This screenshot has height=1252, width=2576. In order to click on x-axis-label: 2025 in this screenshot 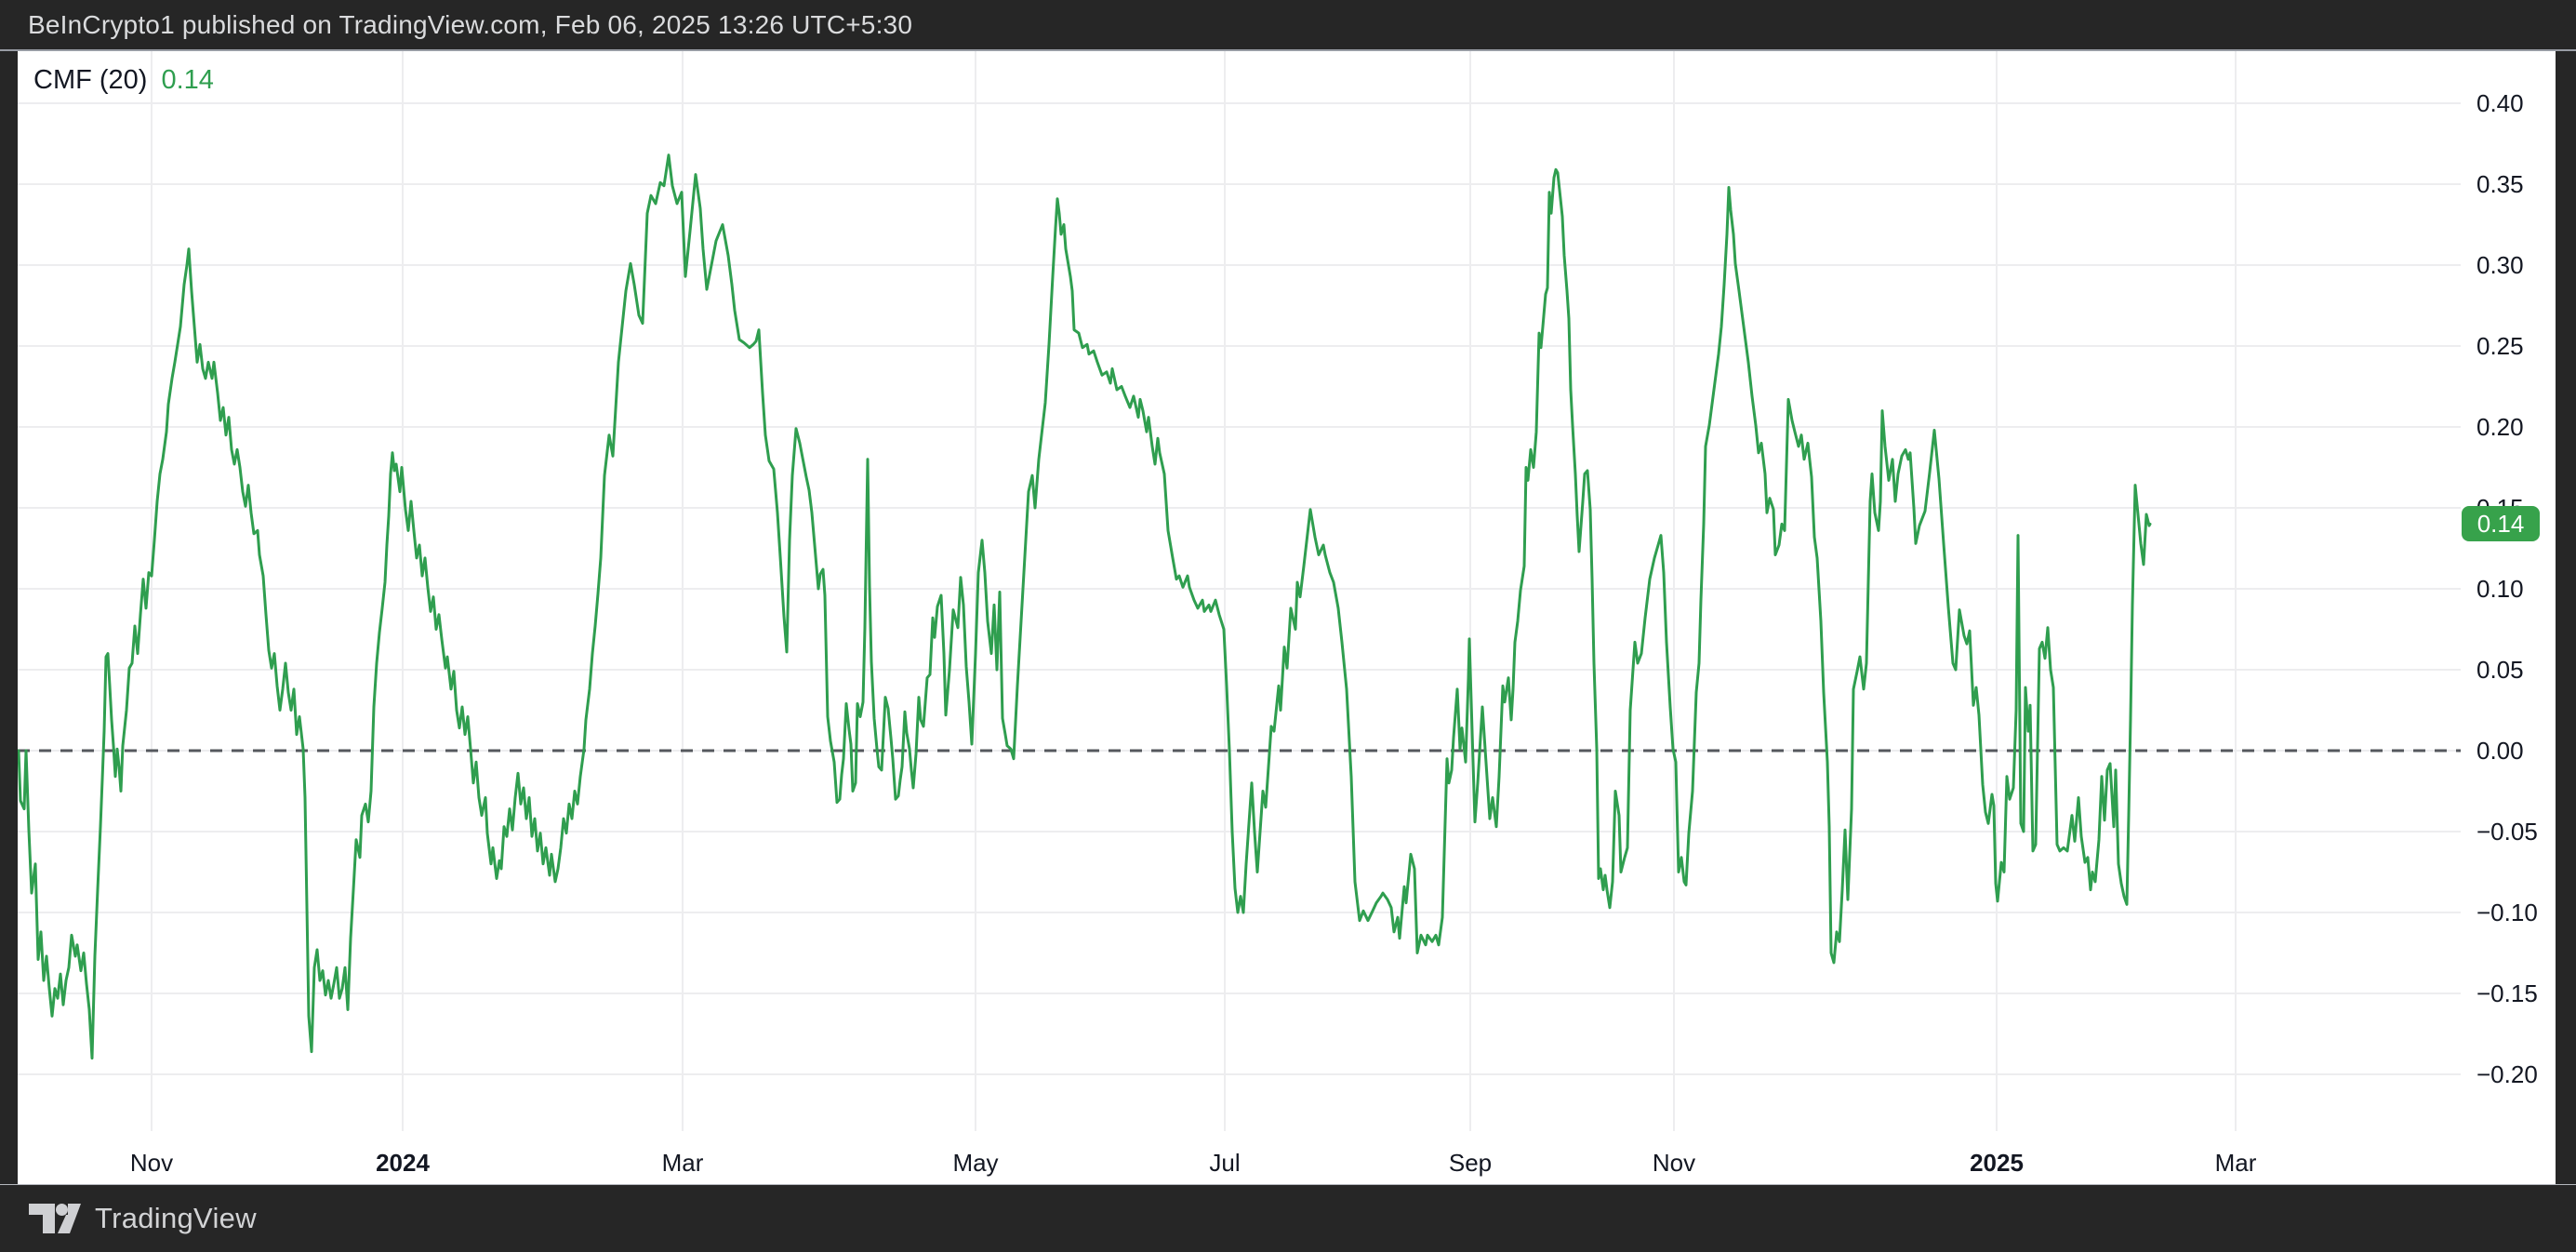, I will do `click(1997, 1163)`.